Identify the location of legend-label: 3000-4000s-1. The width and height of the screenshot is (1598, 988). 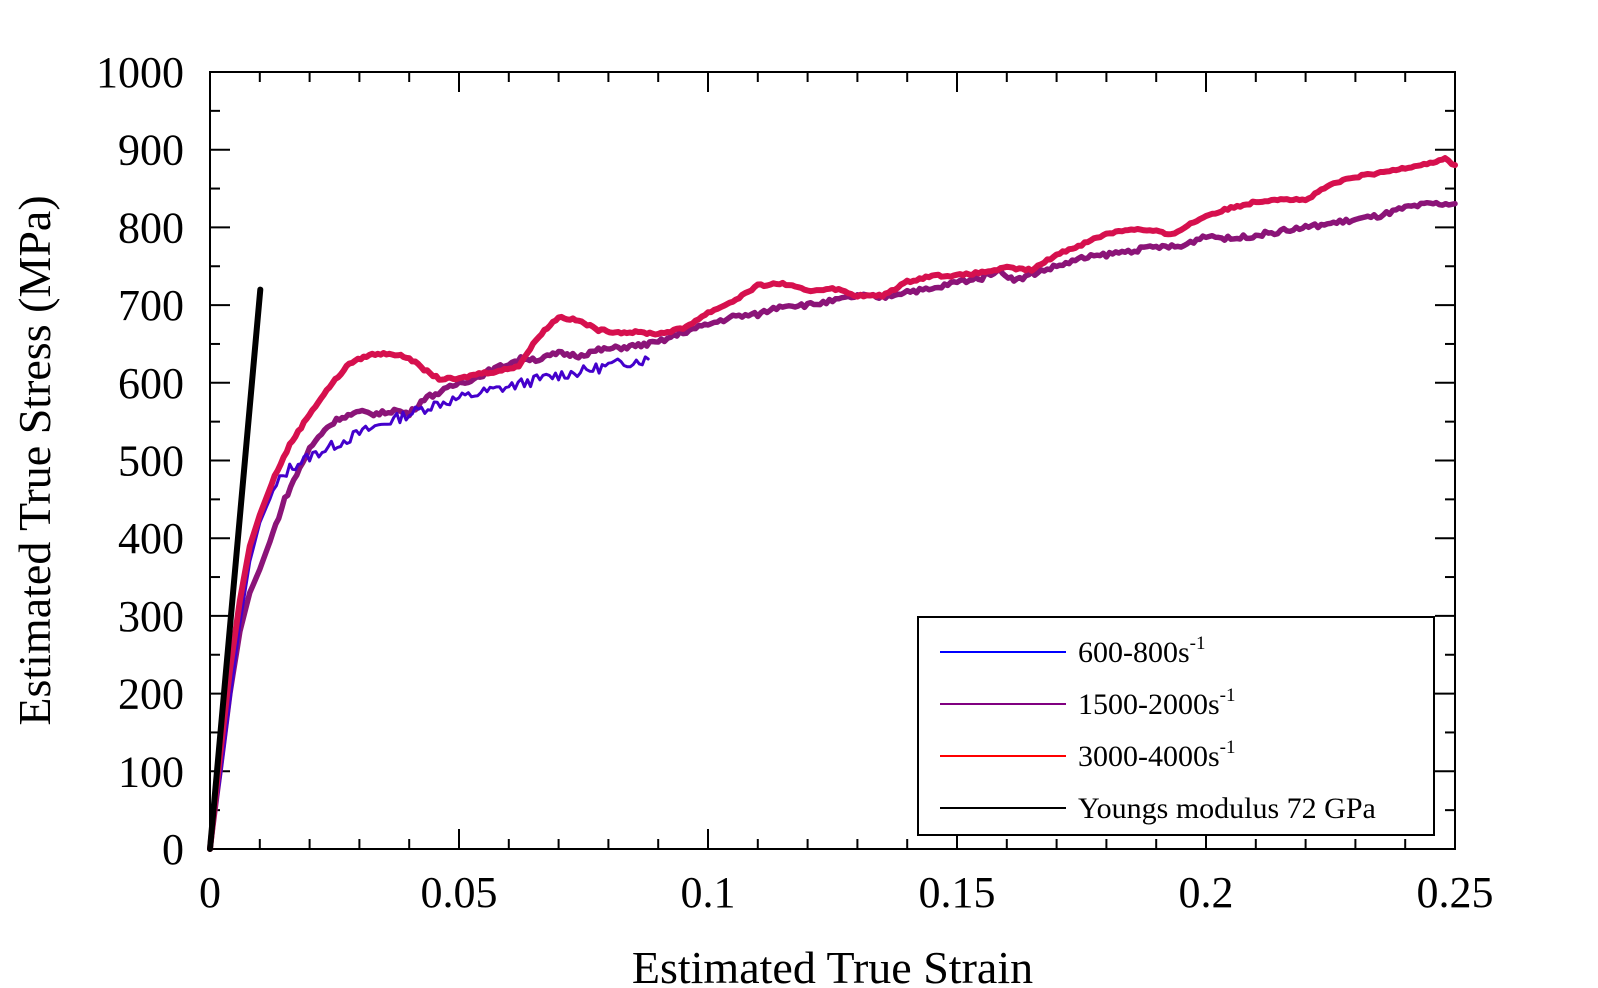
(1157, 755).